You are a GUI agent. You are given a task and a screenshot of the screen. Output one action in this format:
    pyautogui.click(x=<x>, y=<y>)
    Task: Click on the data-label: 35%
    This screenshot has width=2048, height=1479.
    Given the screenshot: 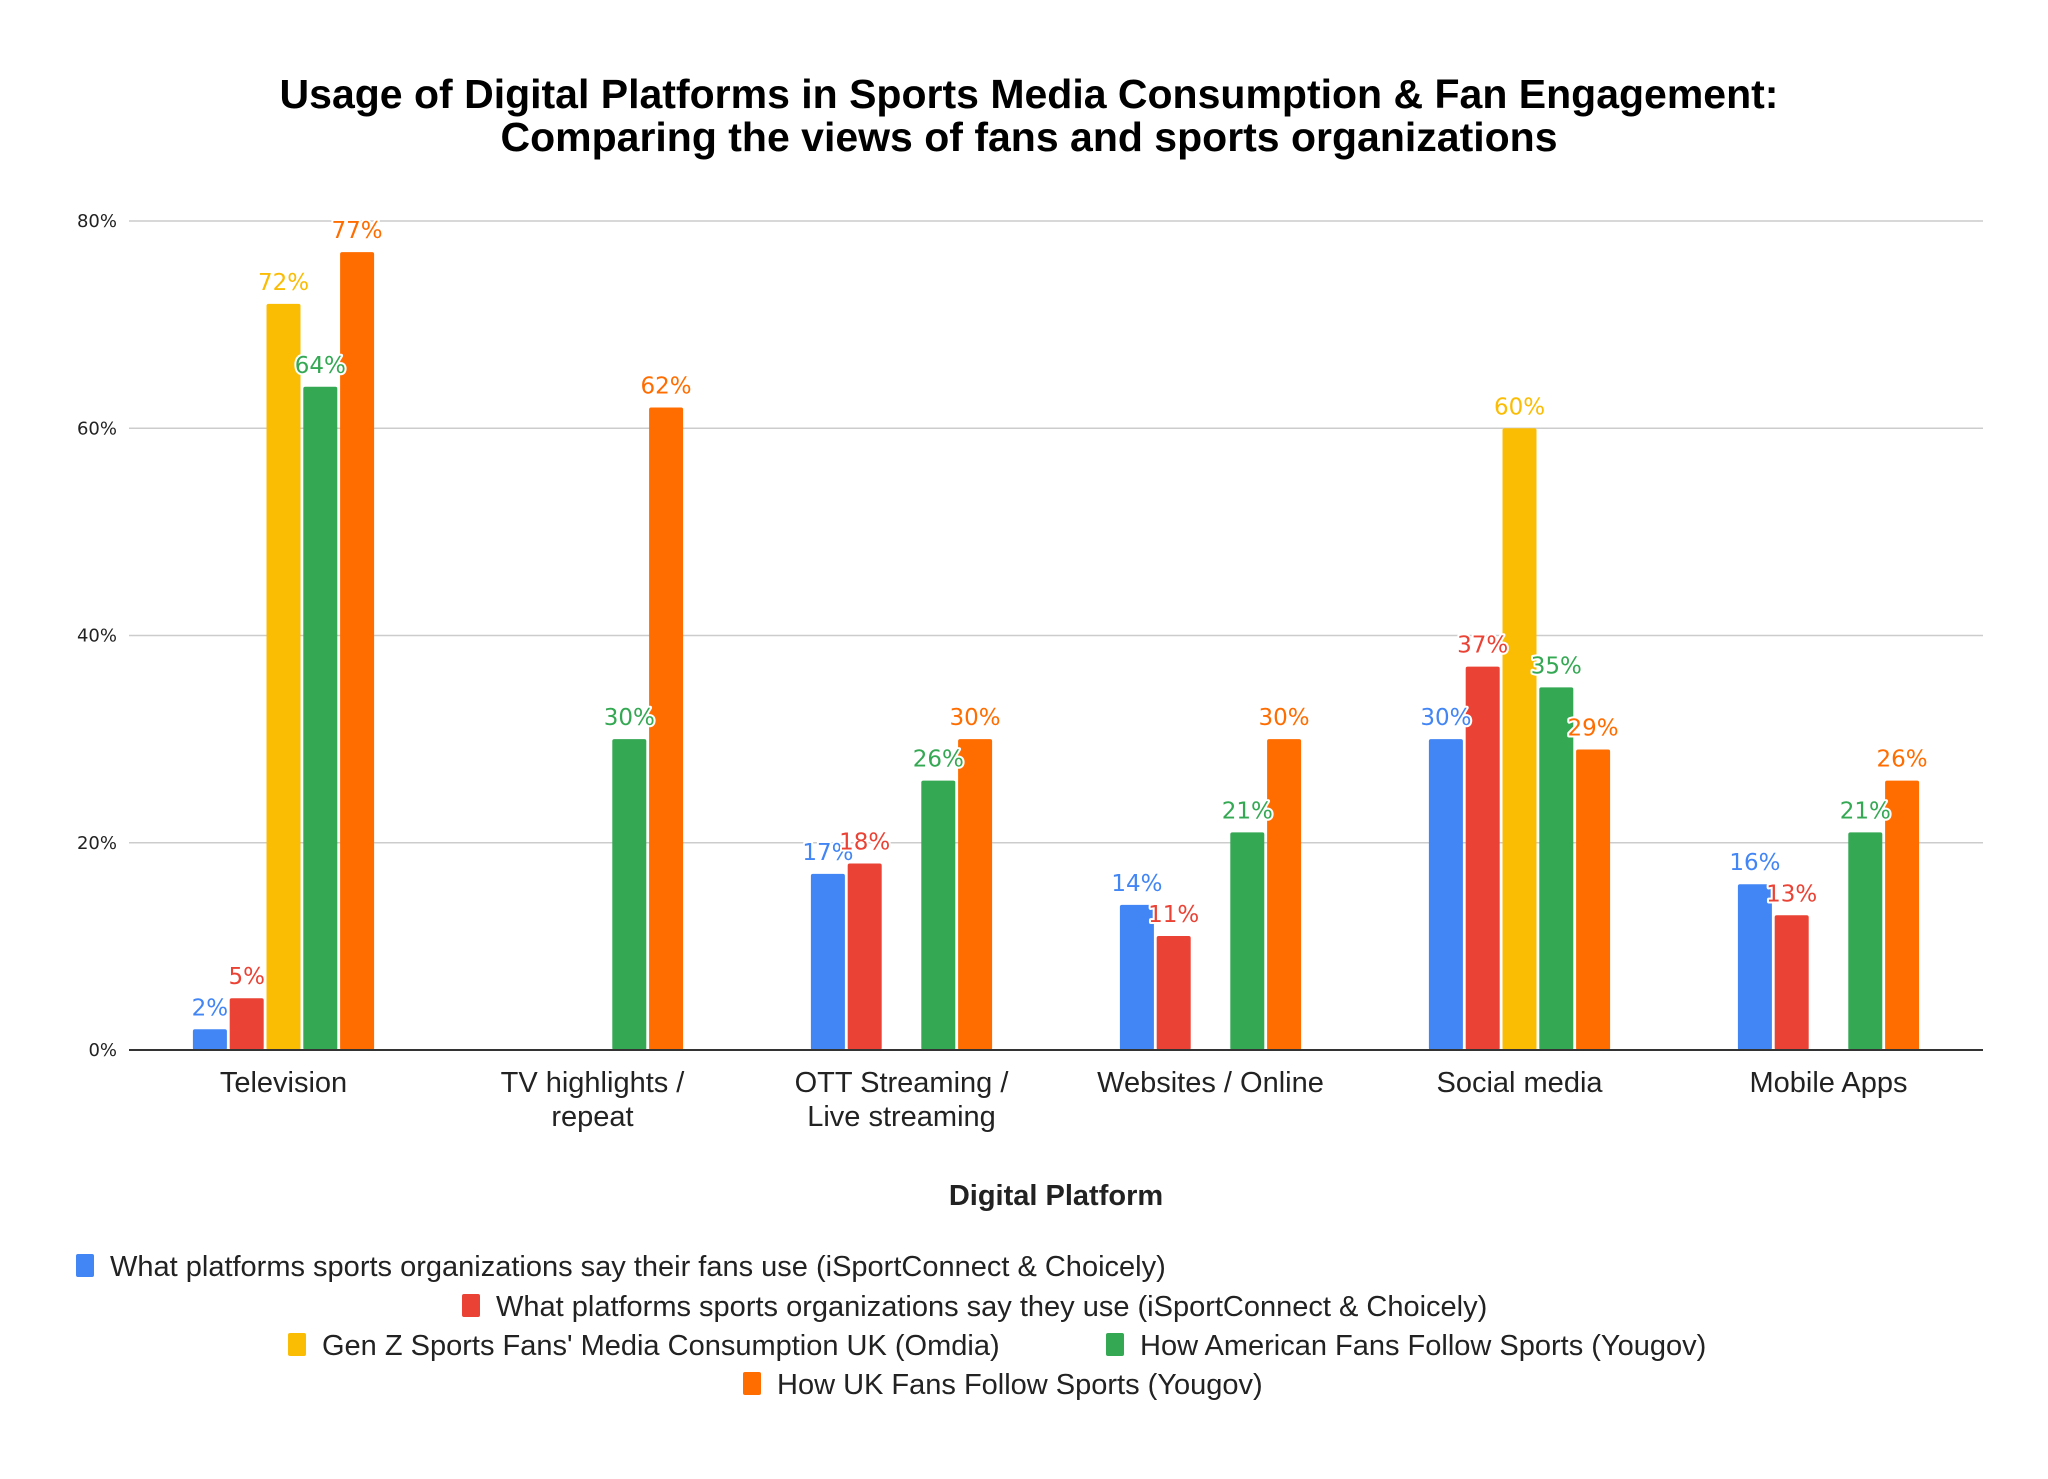 What is the action you would take?
    pyautogui.click(x=1556, y=666)
    